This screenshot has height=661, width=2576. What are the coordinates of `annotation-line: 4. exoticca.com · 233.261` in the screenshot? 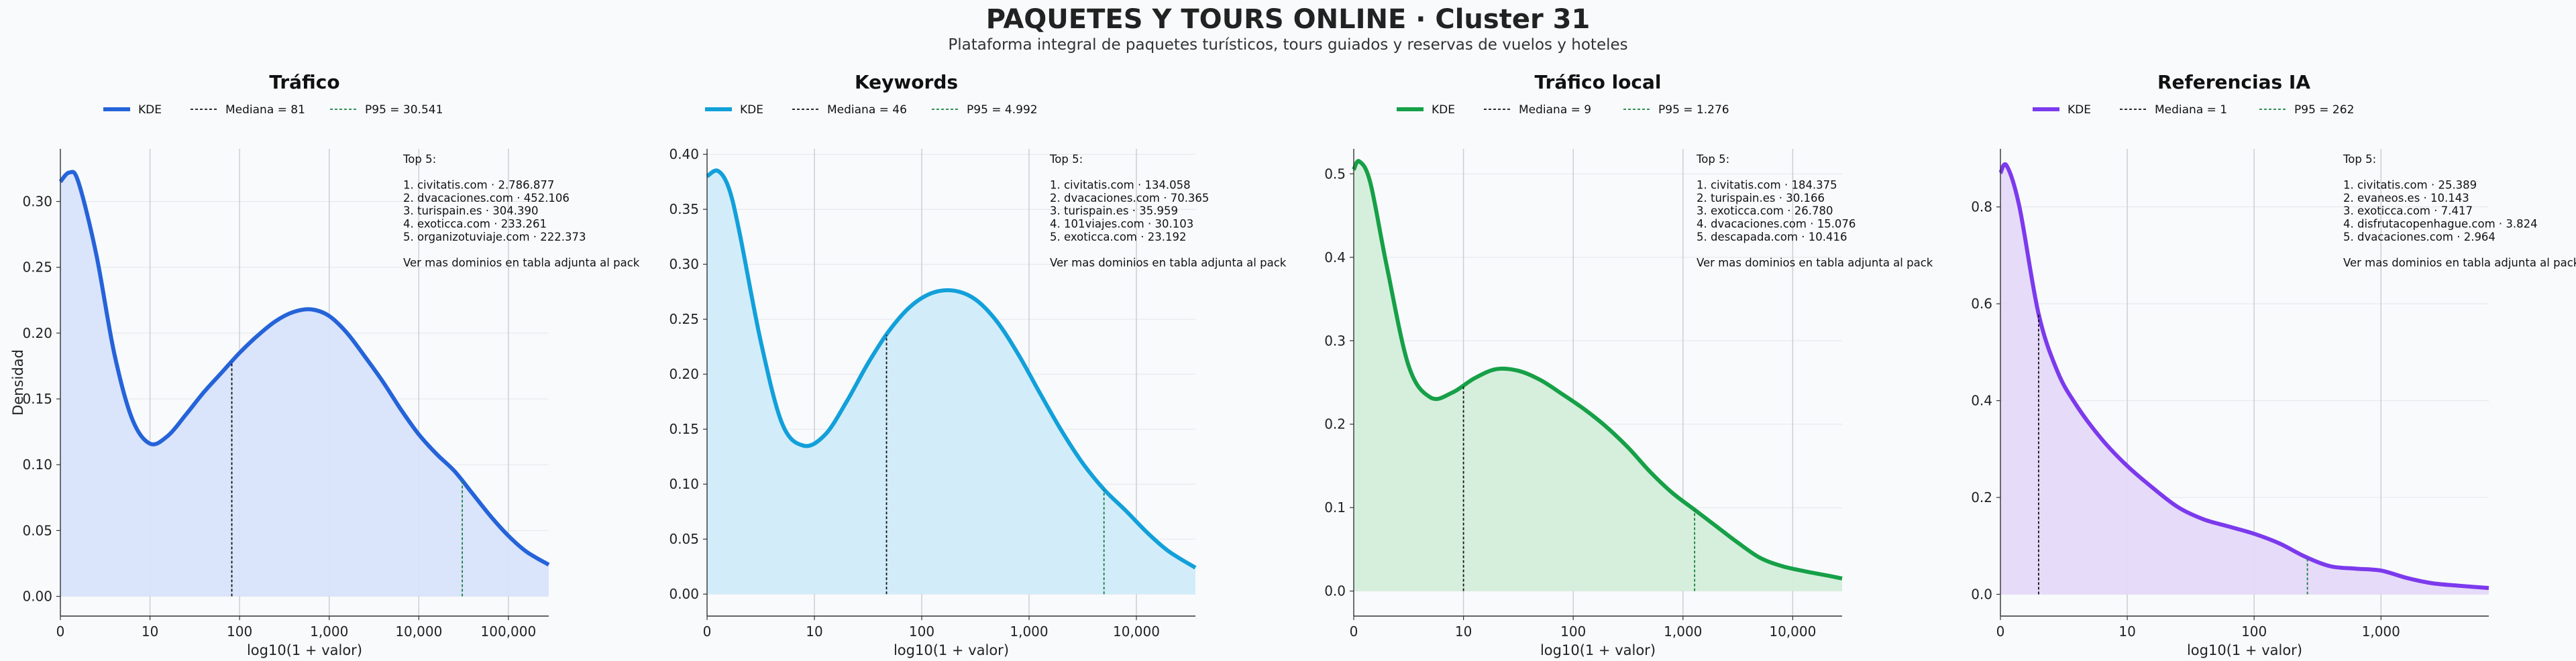 It's located at (475, 224).